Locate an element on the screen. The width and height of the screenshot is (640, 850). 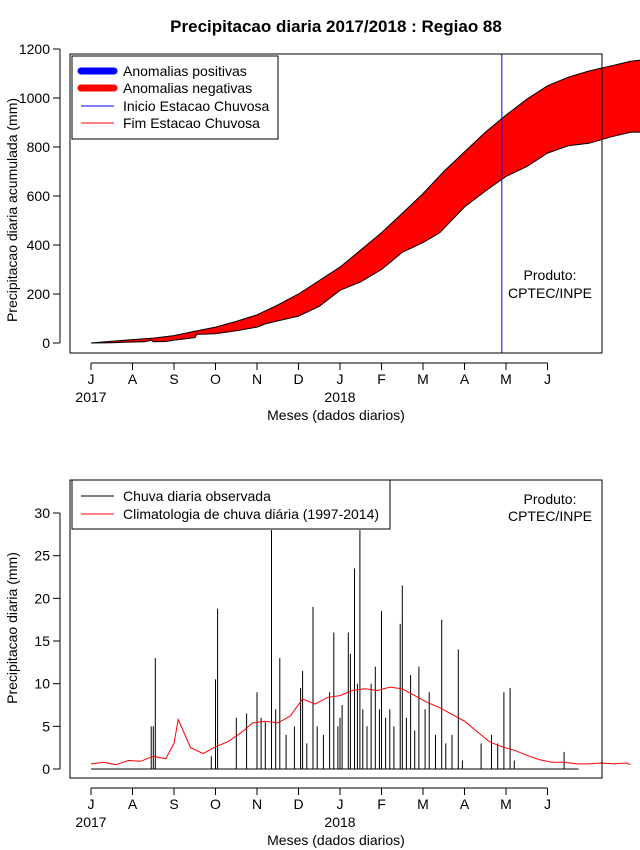
daily-annotation-line-1: Produto: is located at coordinates (550, 499).